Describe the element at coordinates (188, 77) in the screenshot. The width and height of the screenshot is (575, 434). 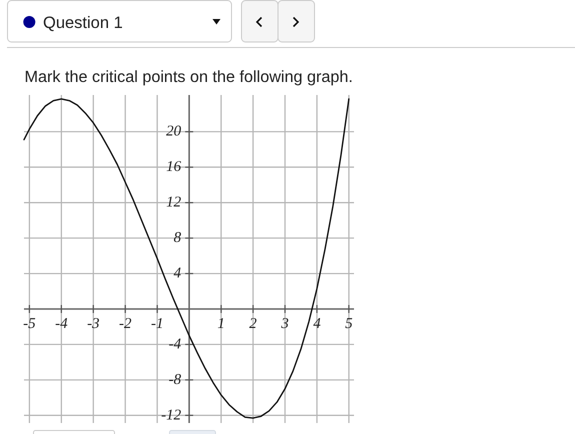
I see `chart-title: Mark the critical points on the following graph.` at that location.